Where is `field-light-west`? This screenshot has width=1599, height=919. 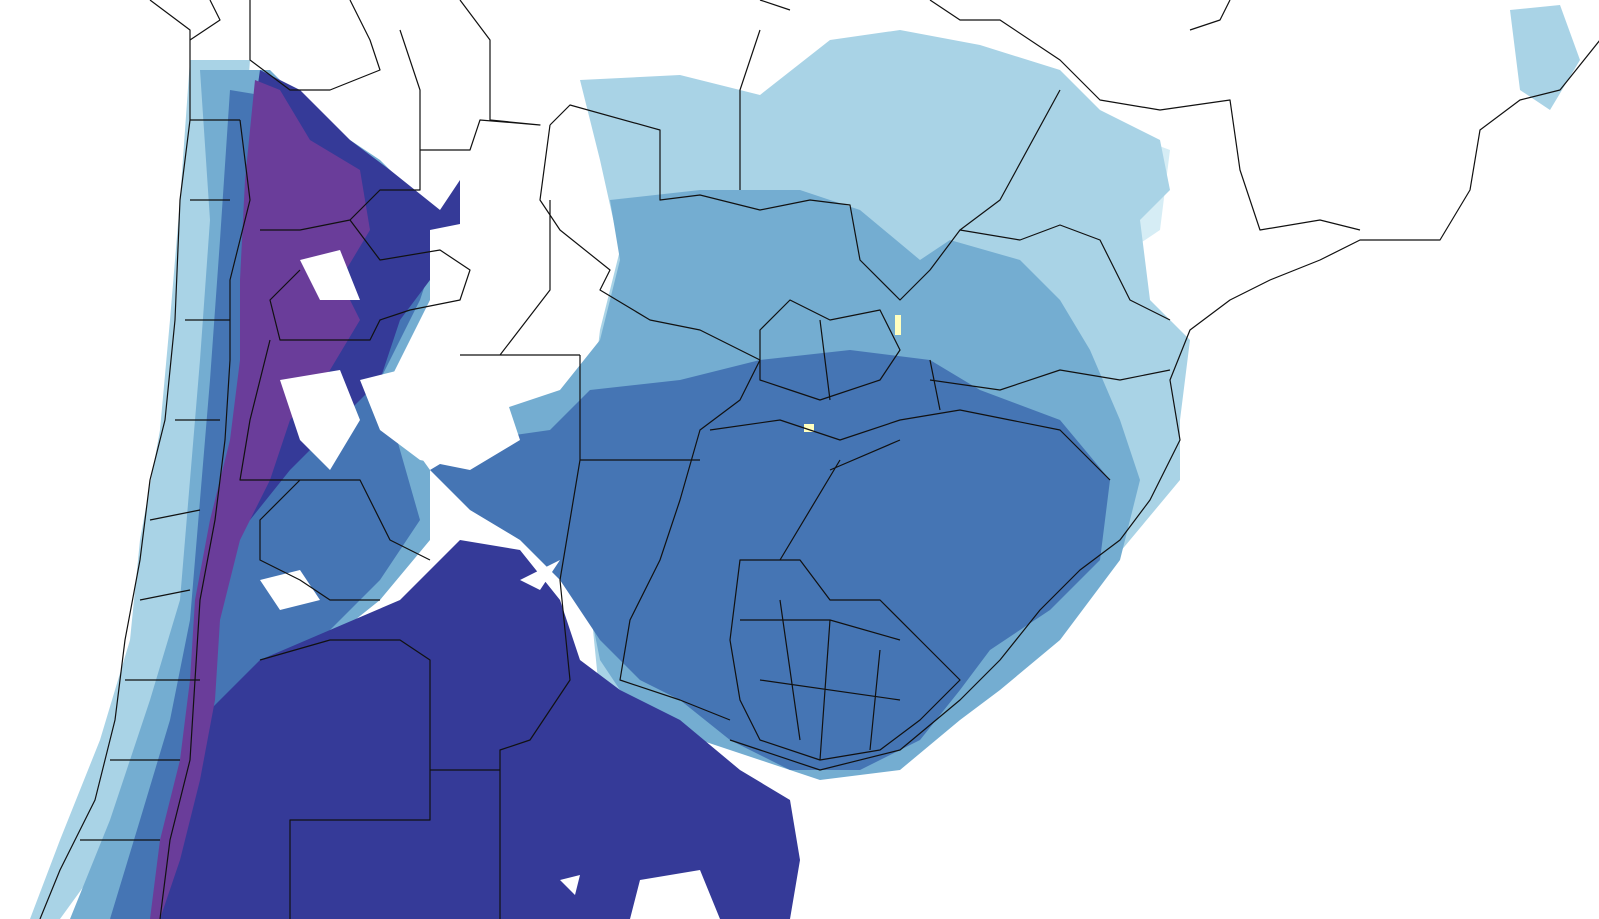 field-light-west is located at coordinates (140, 489).